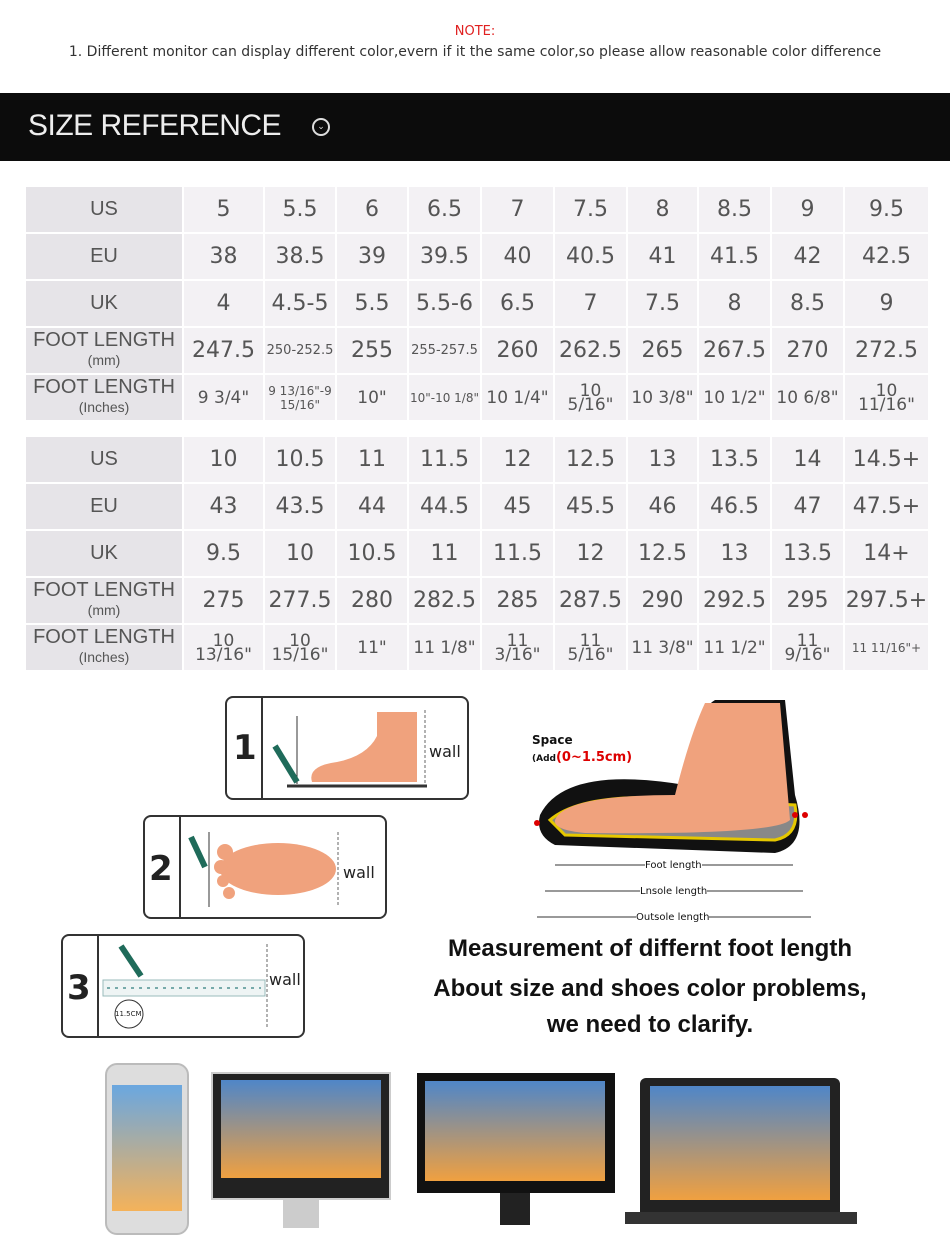 This screenshot has height=1249, width=950. Describe the element at coordinates (807, 647) in the screenshot. I see `size-cell: 11 9/16"` at that location.